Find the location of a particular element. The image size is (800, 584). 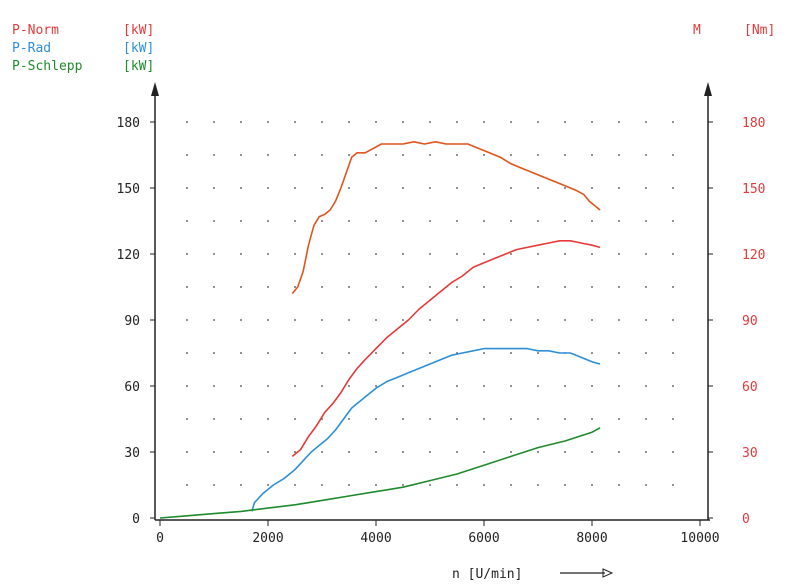

x-tick-label: 4000 is located at coordinates (375, 538).